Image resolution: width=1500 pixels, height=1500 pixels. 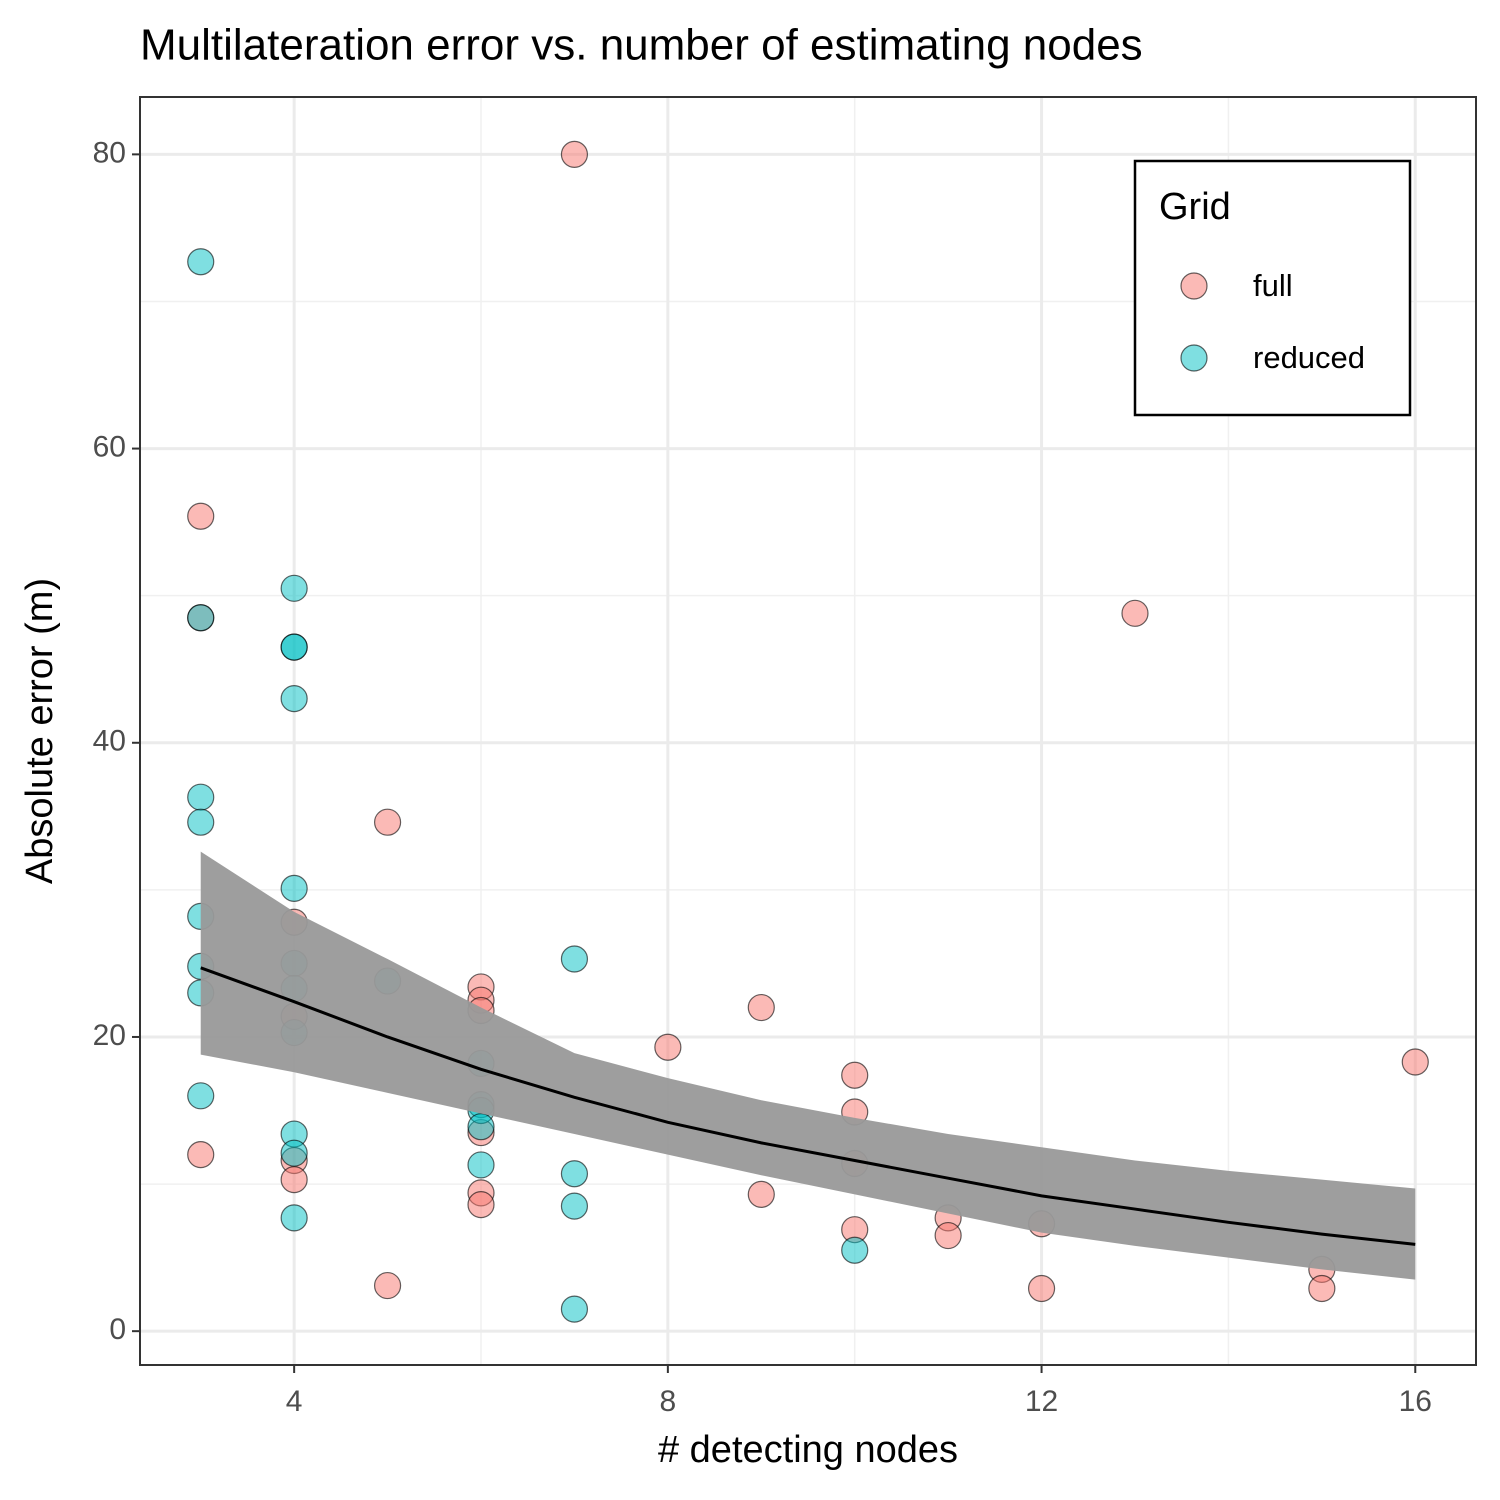 I want to click on legend-title: Grid, so click(x=1195, y=207).